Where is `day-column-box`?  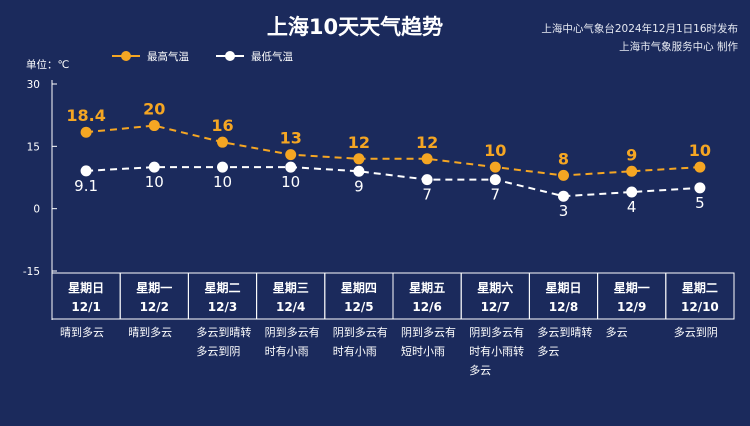
day-column-box is located at coordinates (700, 296).